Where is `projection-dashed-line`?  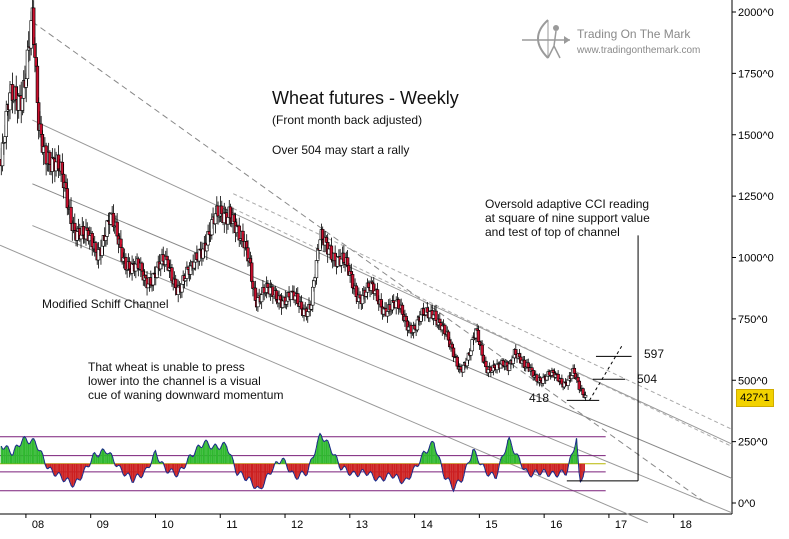
projection-dashed-line is located at coordinates (606, 373).